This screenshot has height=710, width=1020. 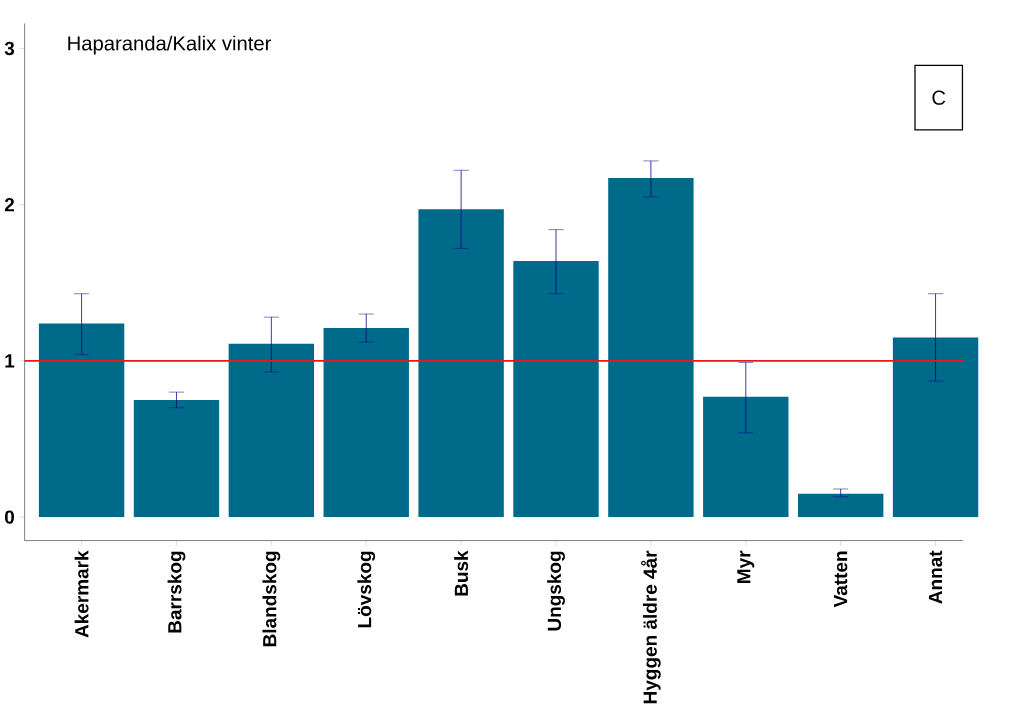 What do you see at coordinates (10, 361) in the screenshot?
I see `y-tick-label: 1` at bounding box center [10, 361].